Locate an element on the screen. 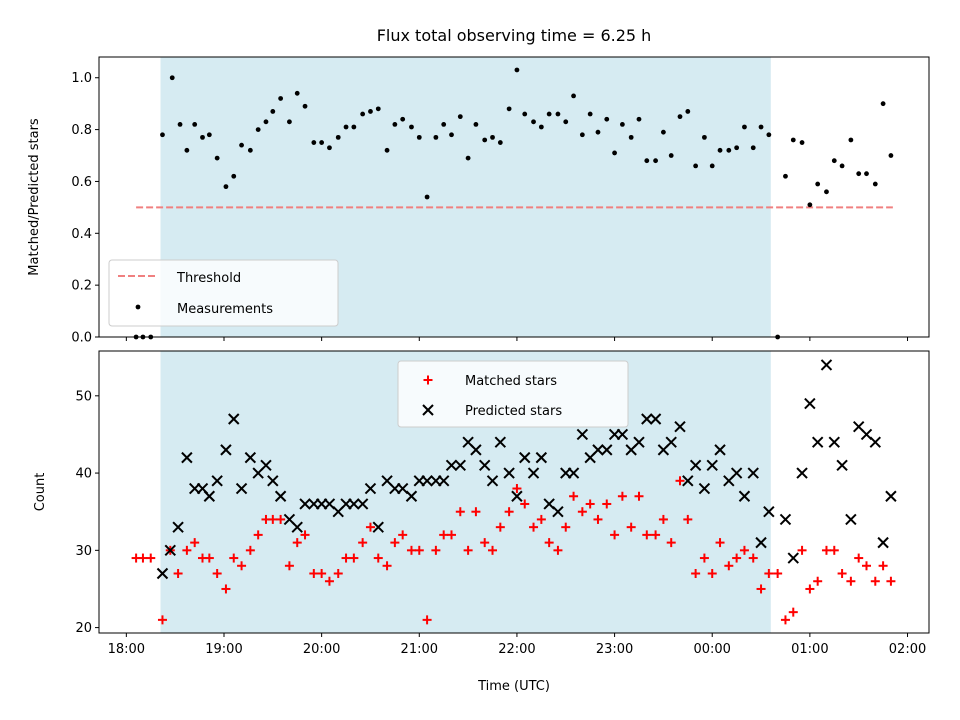  legend-measurements-label: Measurements is located at coordinates (225, 309).